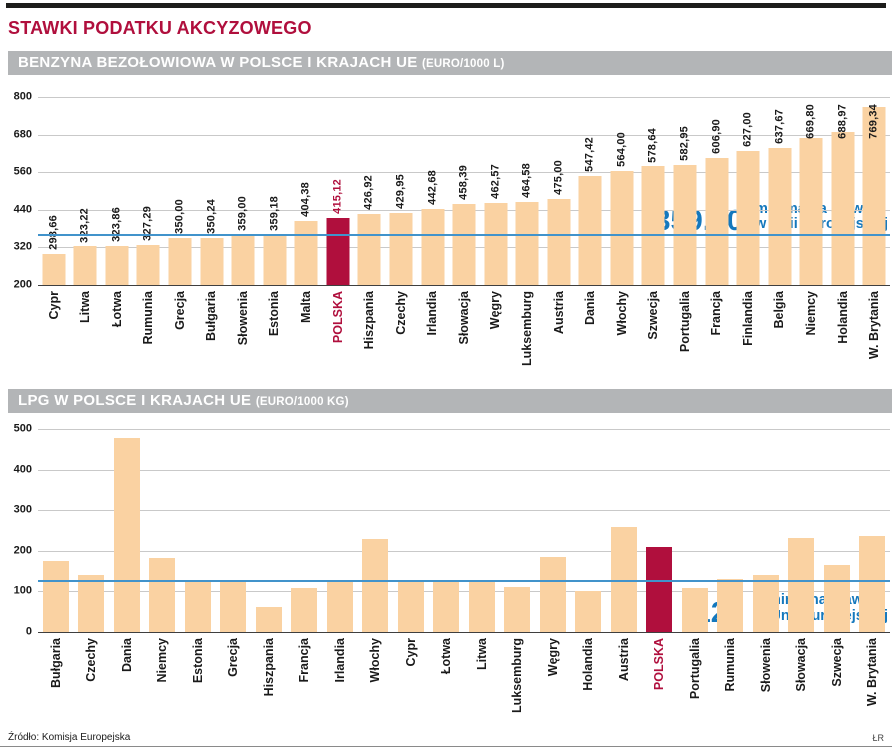 The height and width of the screenshot is (747, 892). Describe the element at coordinates (302, 402) in the screenshot. I see `chart-lpg-unit: (EURO/1000 KG)` at that location.